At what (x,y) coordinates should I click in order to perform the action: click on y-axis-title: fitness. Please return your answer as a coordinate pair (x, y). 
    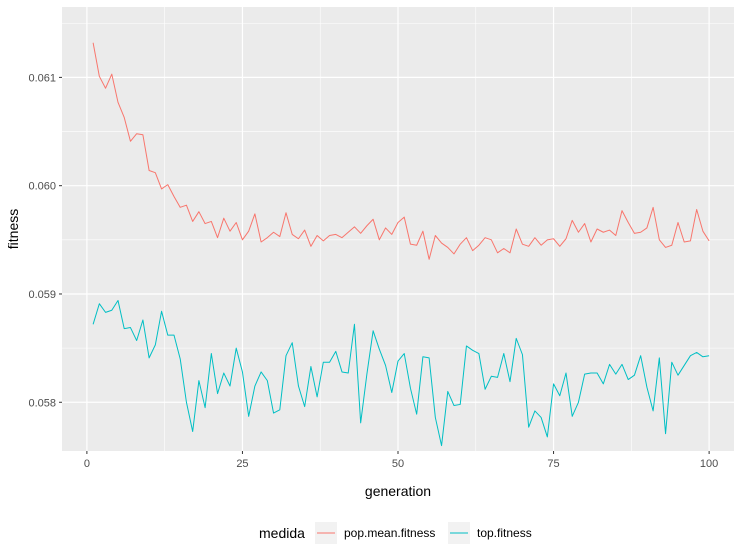
    Looking at the image, I should click on (13, 229).